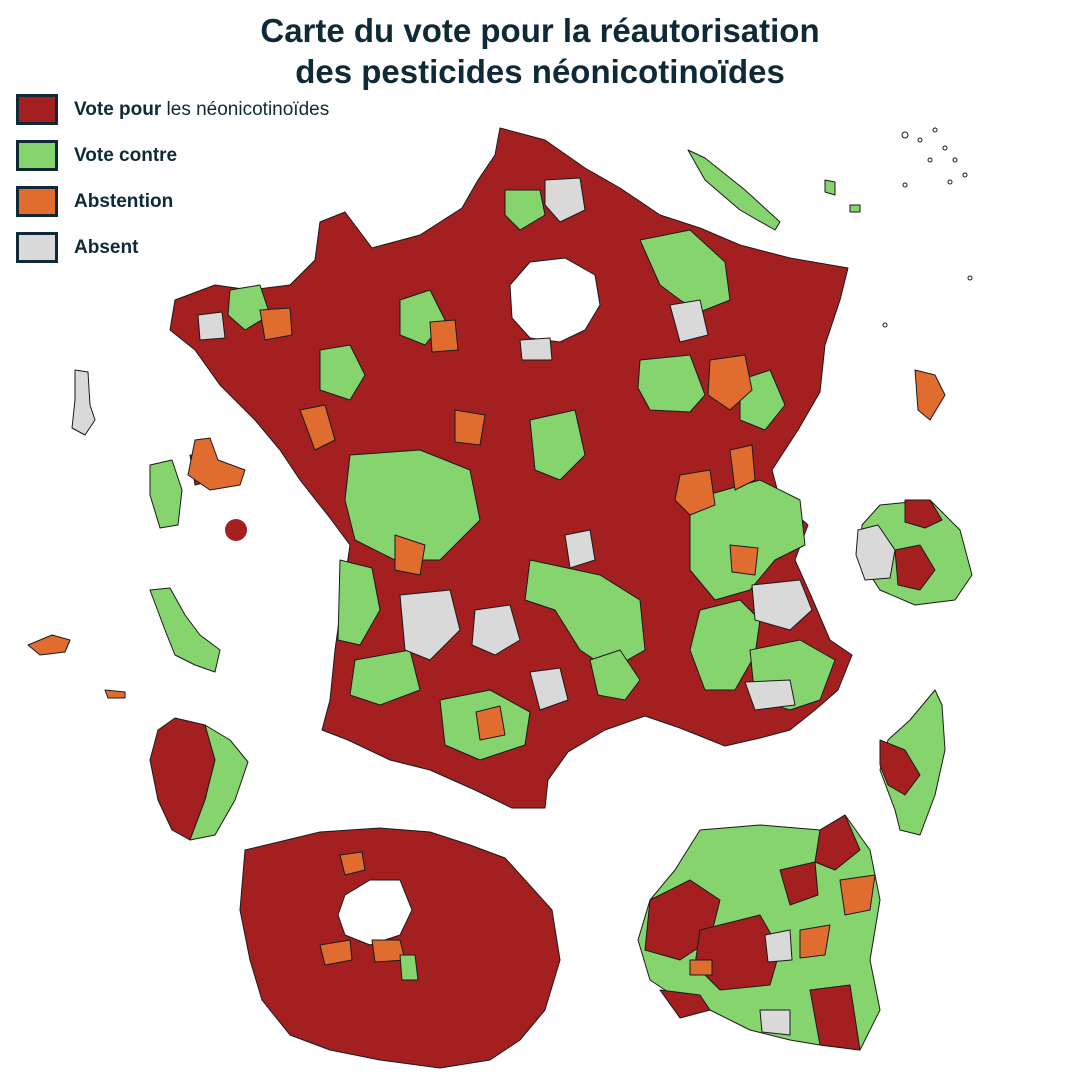  What do you see at coordinates (83, 402) in the screenshot?
I see `spm-absent` at bounding box center [83, 402].